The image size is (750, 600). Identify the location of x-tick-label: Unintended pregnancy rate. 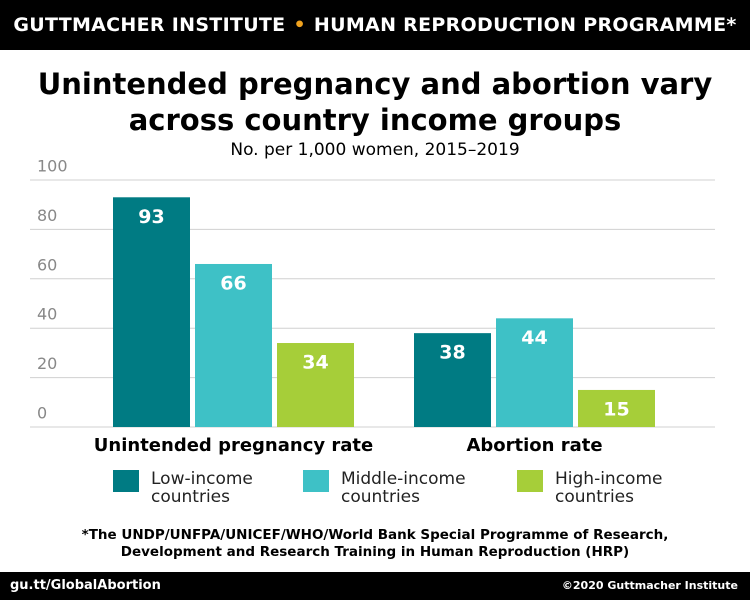
(233, 445).